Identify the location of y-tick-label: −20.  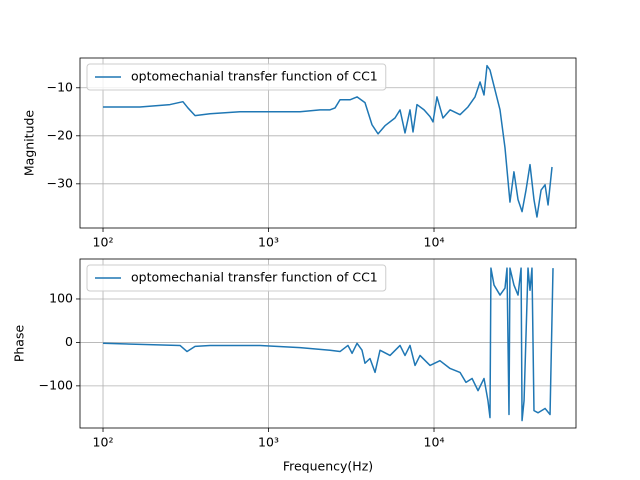
(60, 134).